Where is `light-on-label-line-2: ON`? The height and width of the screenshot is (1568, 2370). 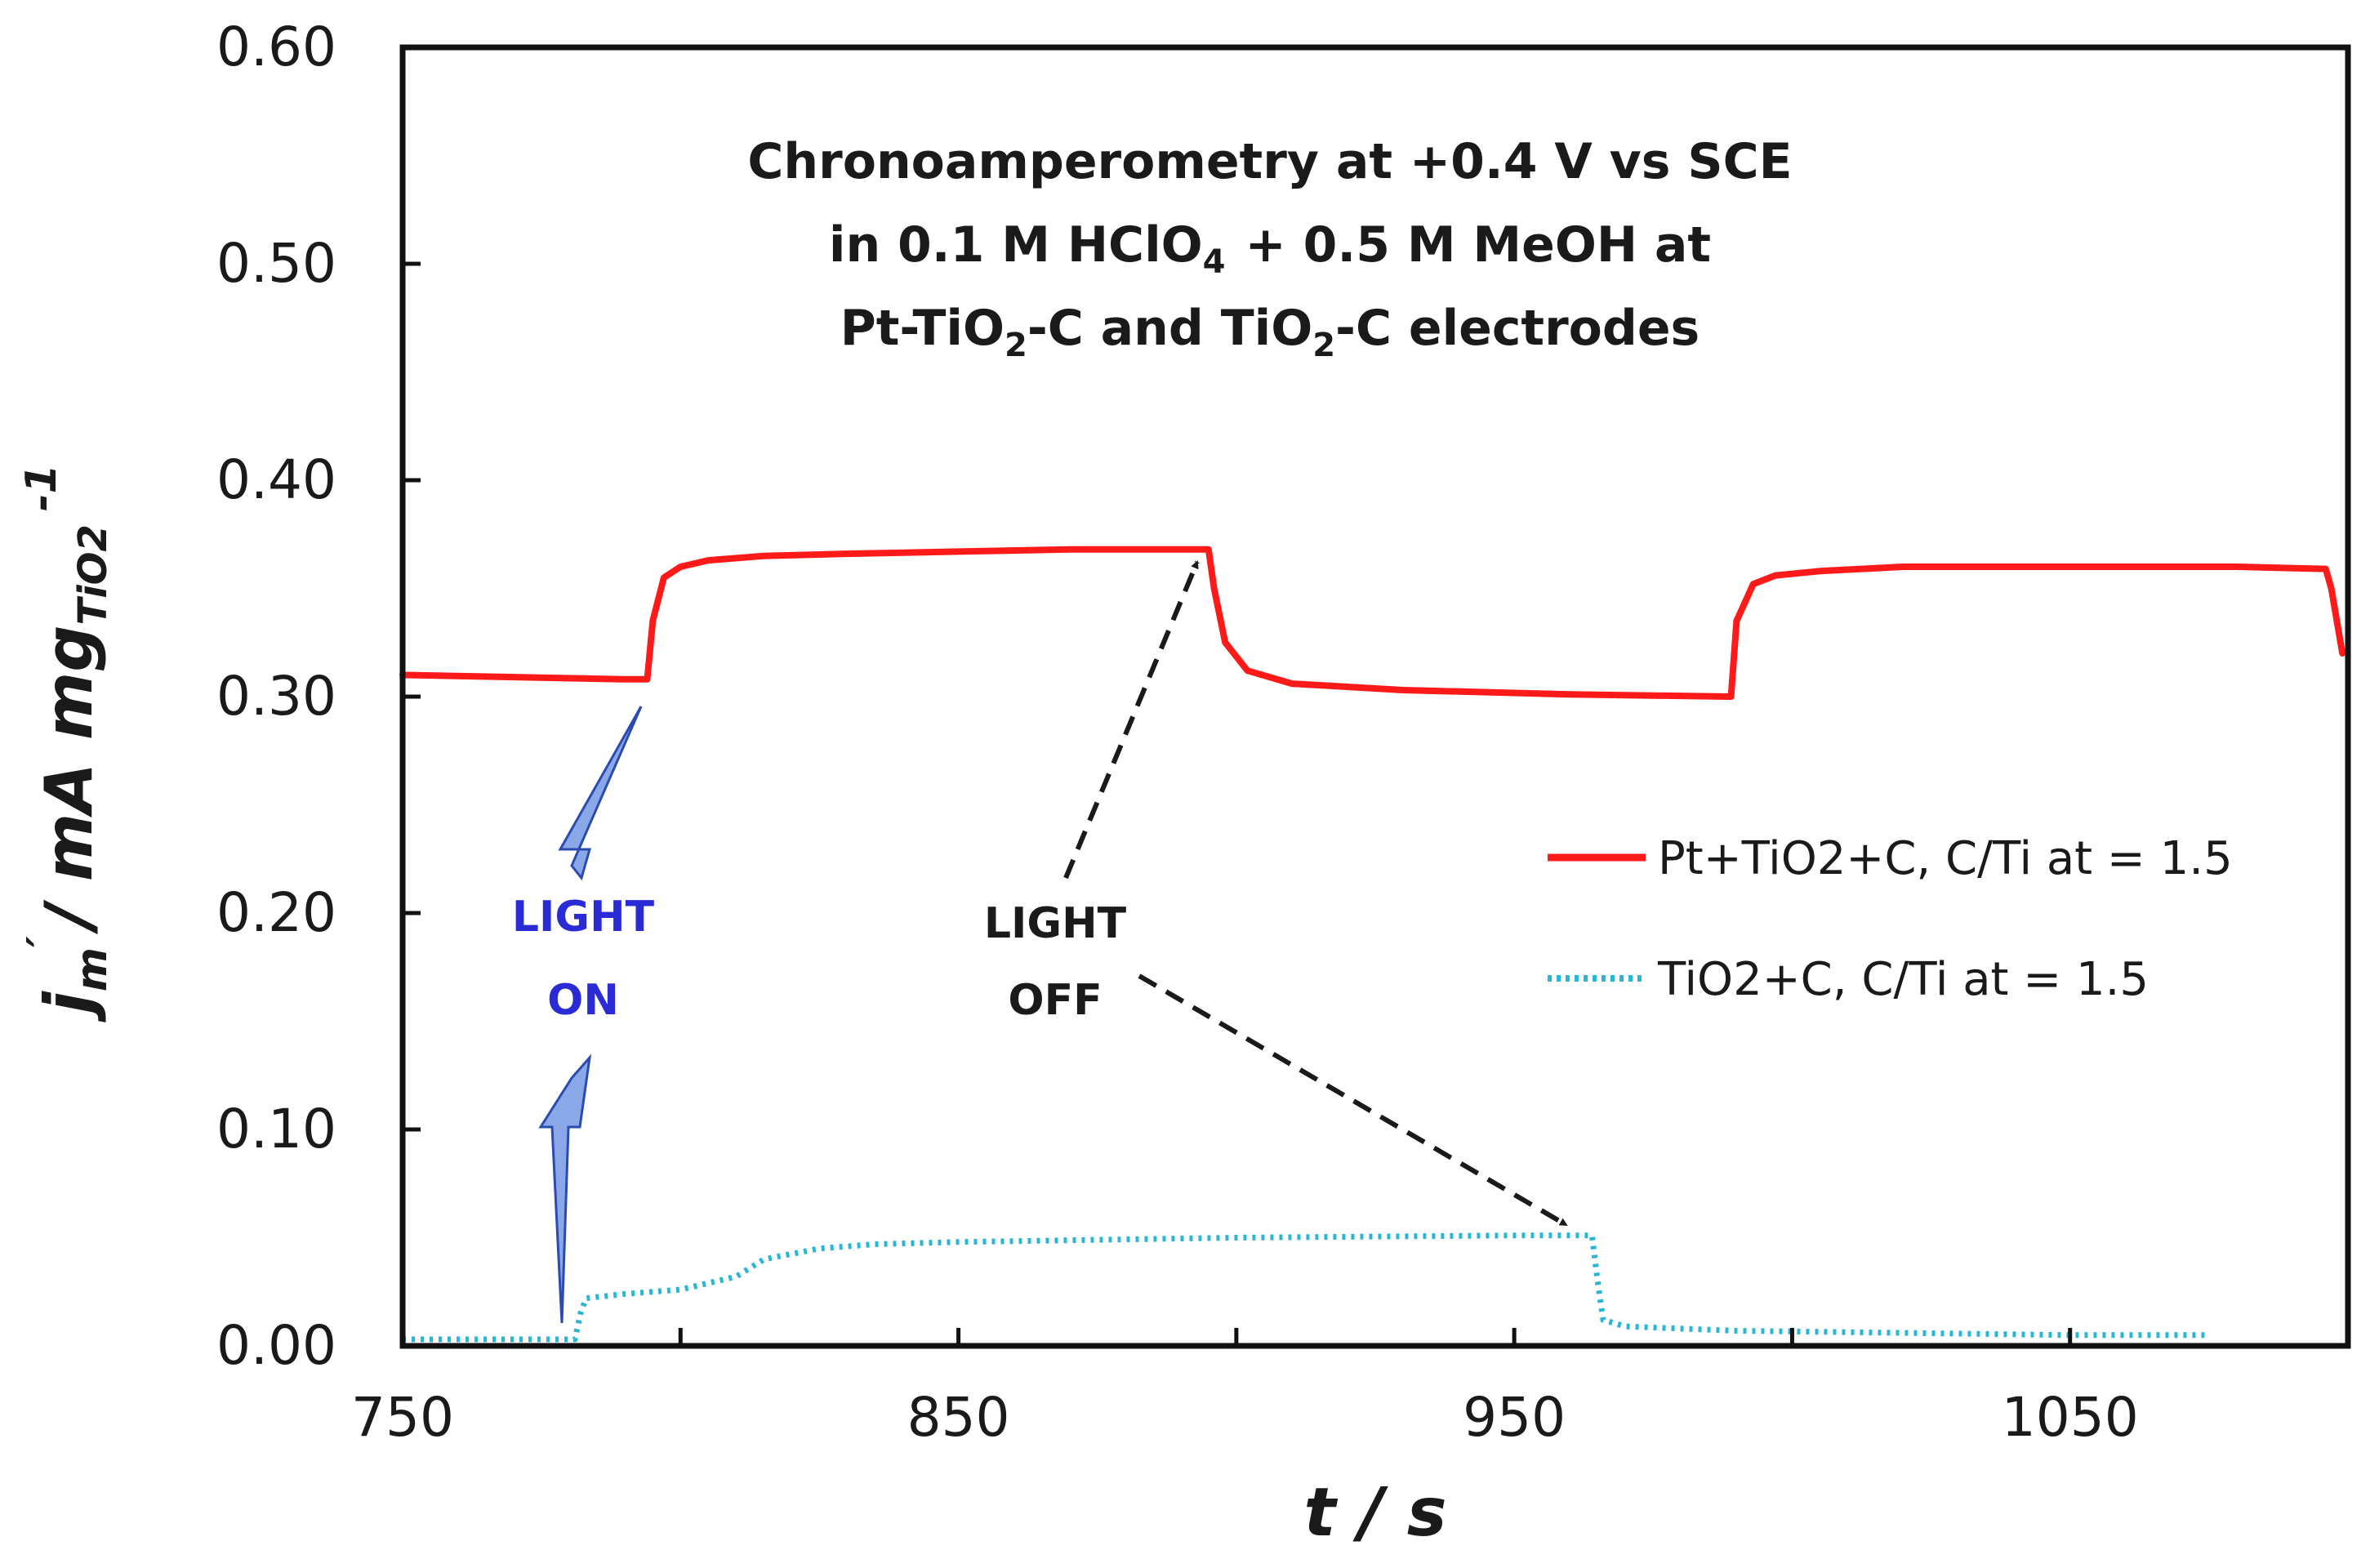
light-on-label-line-2: ON is located at coordinates (583, 1000).